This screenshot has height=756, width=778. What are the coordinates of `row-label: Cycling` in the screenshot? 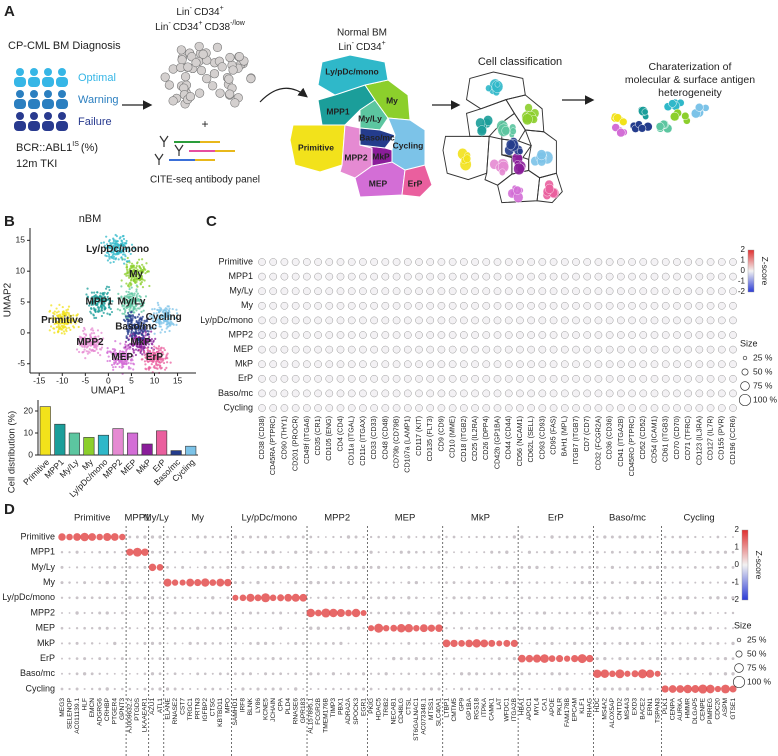 It's located at (40, 688).